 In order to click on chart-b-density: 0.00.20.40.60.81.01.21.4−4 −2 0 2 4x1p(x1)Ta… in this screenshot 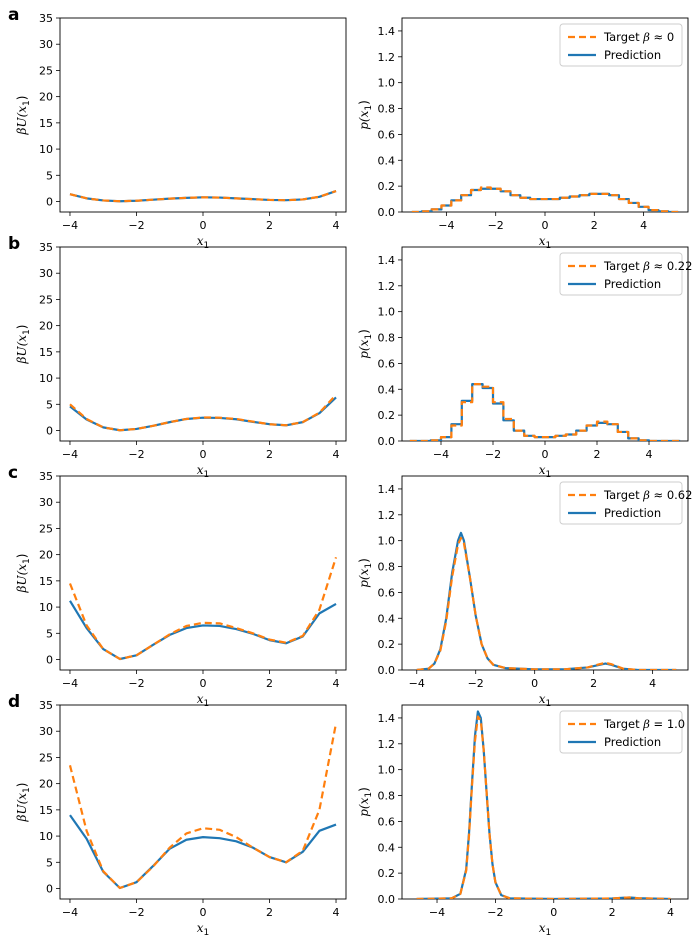, I will do `click(524, 363)`.